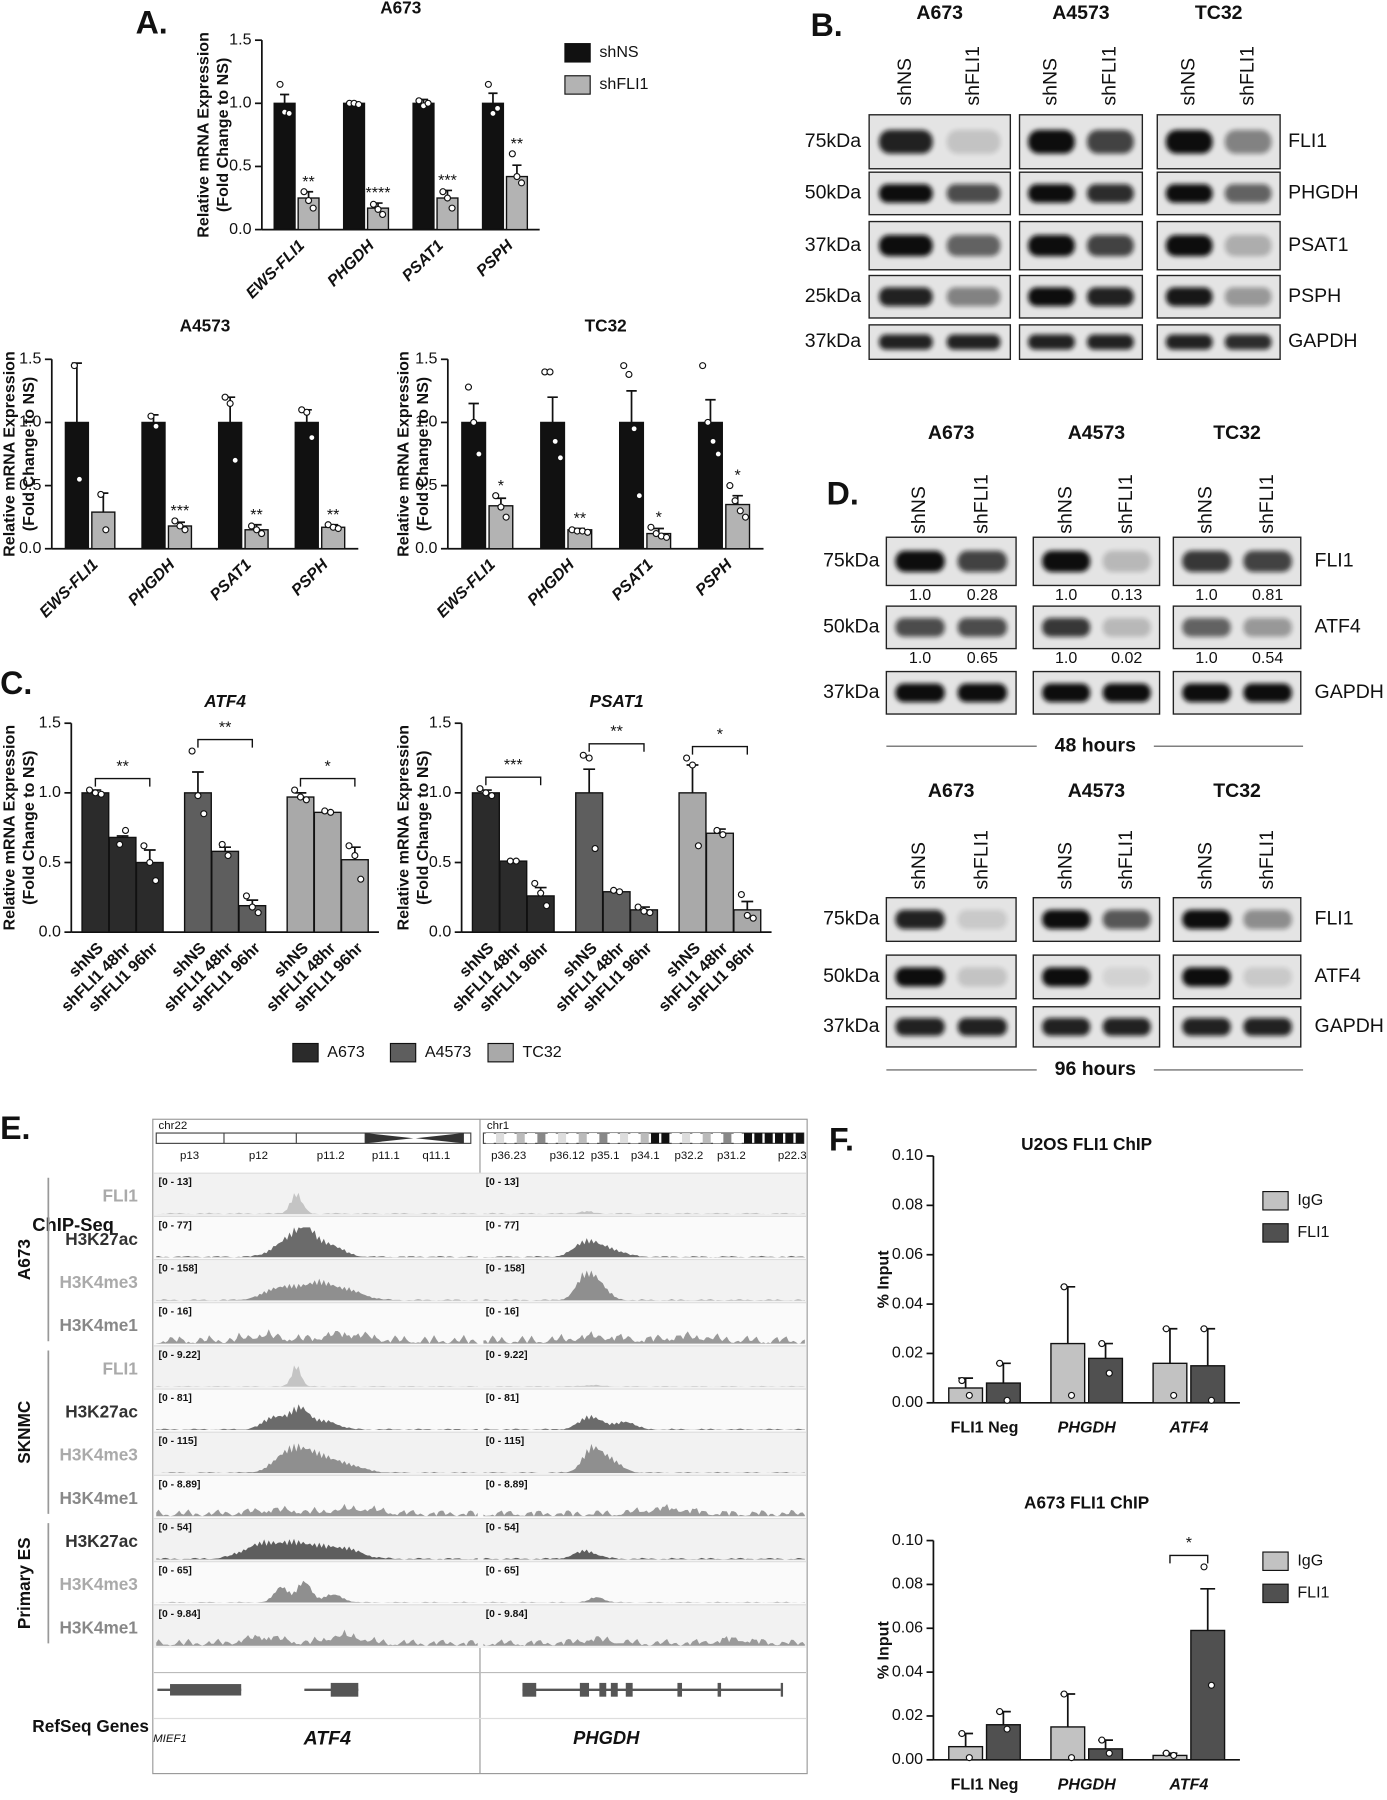 The image size is (1387, 1800). What do you see at coordinates (1051, 82) in the screenshot?
I see `lane-label: shNS` at bounding box center [1051, 82].